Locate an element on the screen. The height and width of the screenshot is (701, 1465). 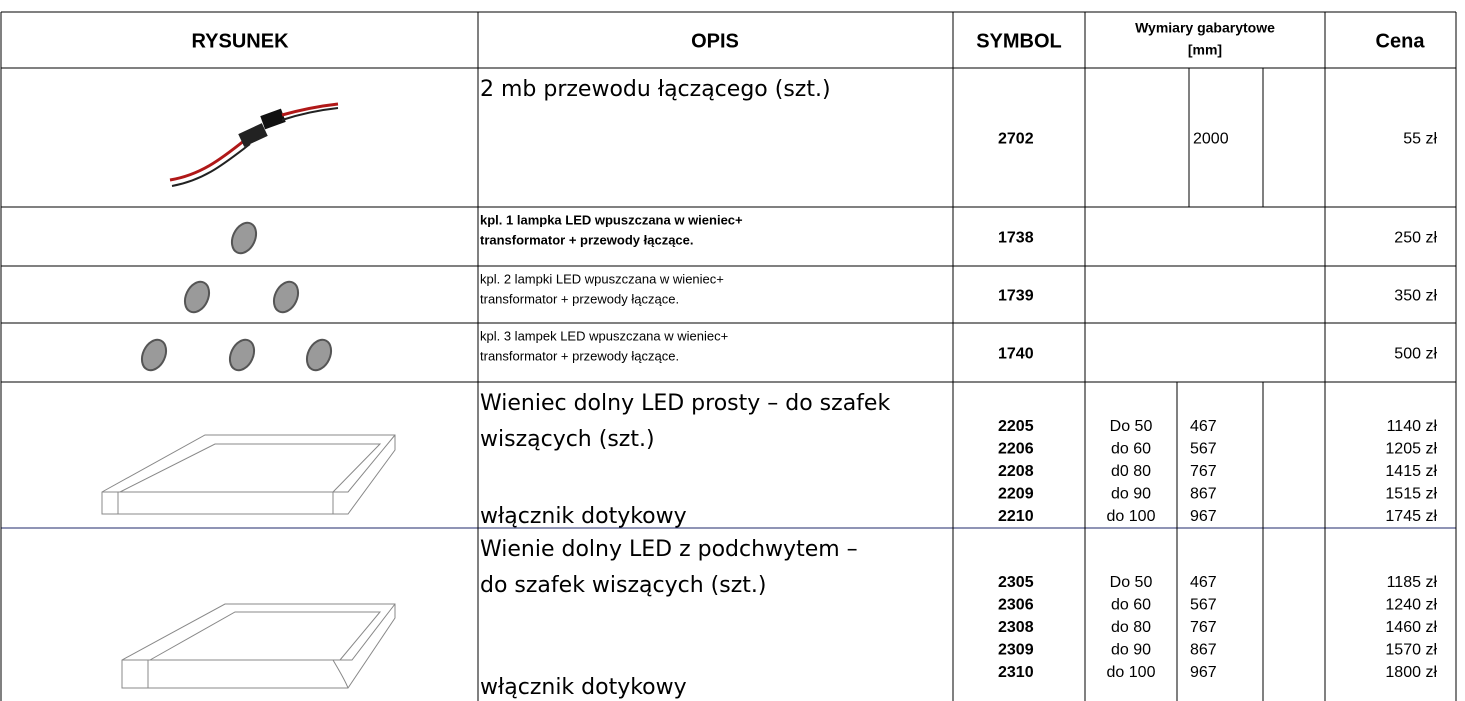
description: kpl. 1 lampka LED wpuszczana w wieniec+ is located at coordinates (611, 219).